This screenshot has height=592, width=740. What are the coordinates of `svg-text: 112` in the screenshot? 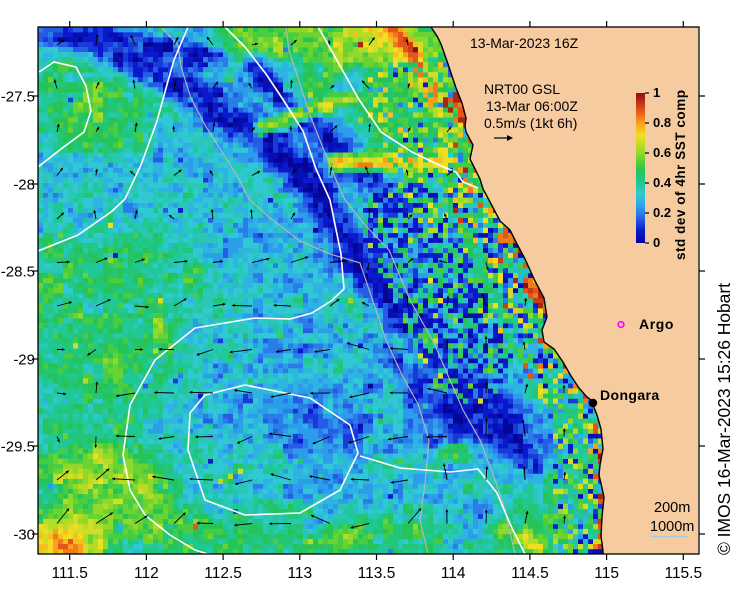 It's located at (146, 573).